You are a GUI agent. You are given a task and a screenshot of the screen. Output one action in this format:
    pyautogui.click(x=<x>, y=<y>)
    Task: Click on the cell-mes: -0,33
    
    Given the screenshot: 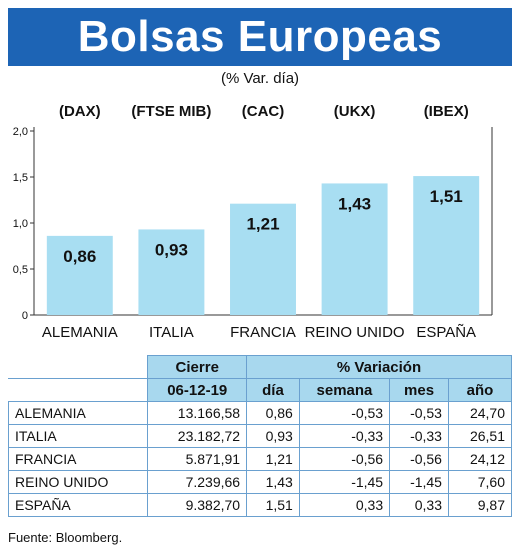 What is the action you would take?
    pyautogui.click(x=419, y=436)
    